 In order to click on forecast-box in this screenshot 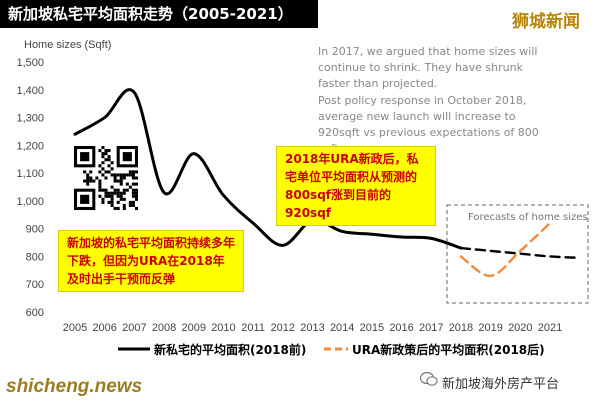, I will do `click(517, 254)`.